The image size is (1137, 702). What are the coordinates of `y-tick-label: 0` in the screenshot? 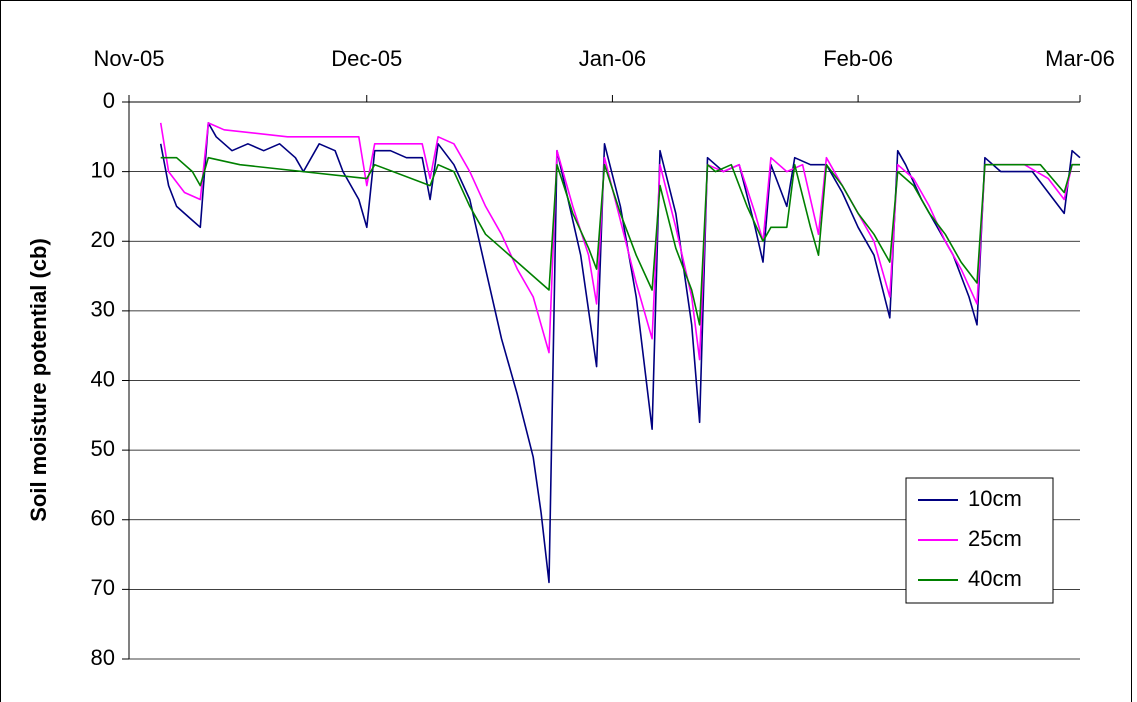 It's located at (109, 100).